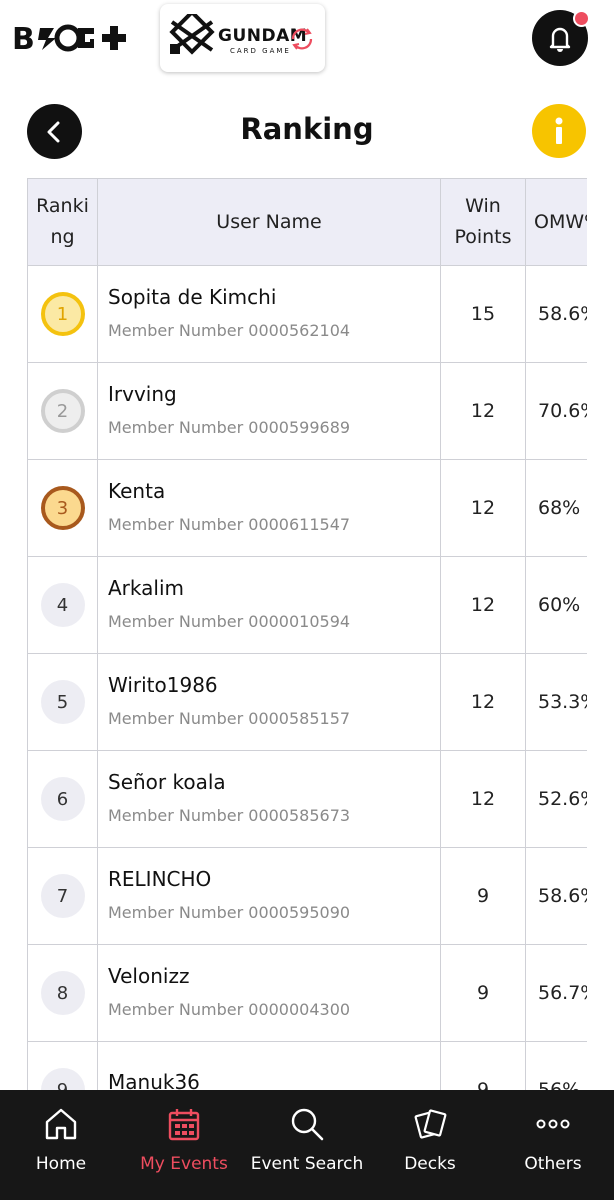  I want to click on table-row: 9 Manuk36 9 56%, so click(307, 1065).